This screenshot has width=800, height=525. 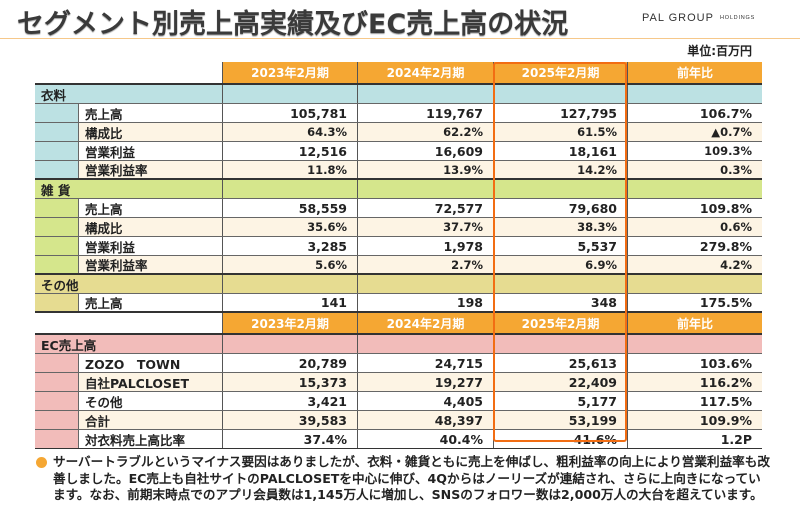 I want to click on table-cell: 105,781, so click(x=289, y=113).